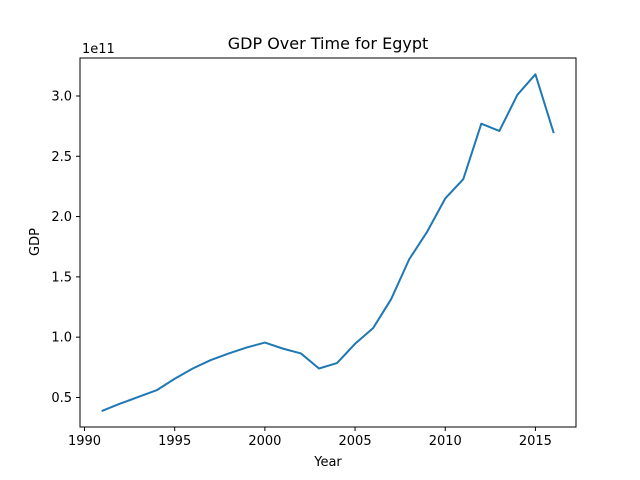 The height and width of the screenshot is (480, 640). Describe the element at coordinates (355, 441) in the screenshot. I see `x-tick-label: 2005` at that location.